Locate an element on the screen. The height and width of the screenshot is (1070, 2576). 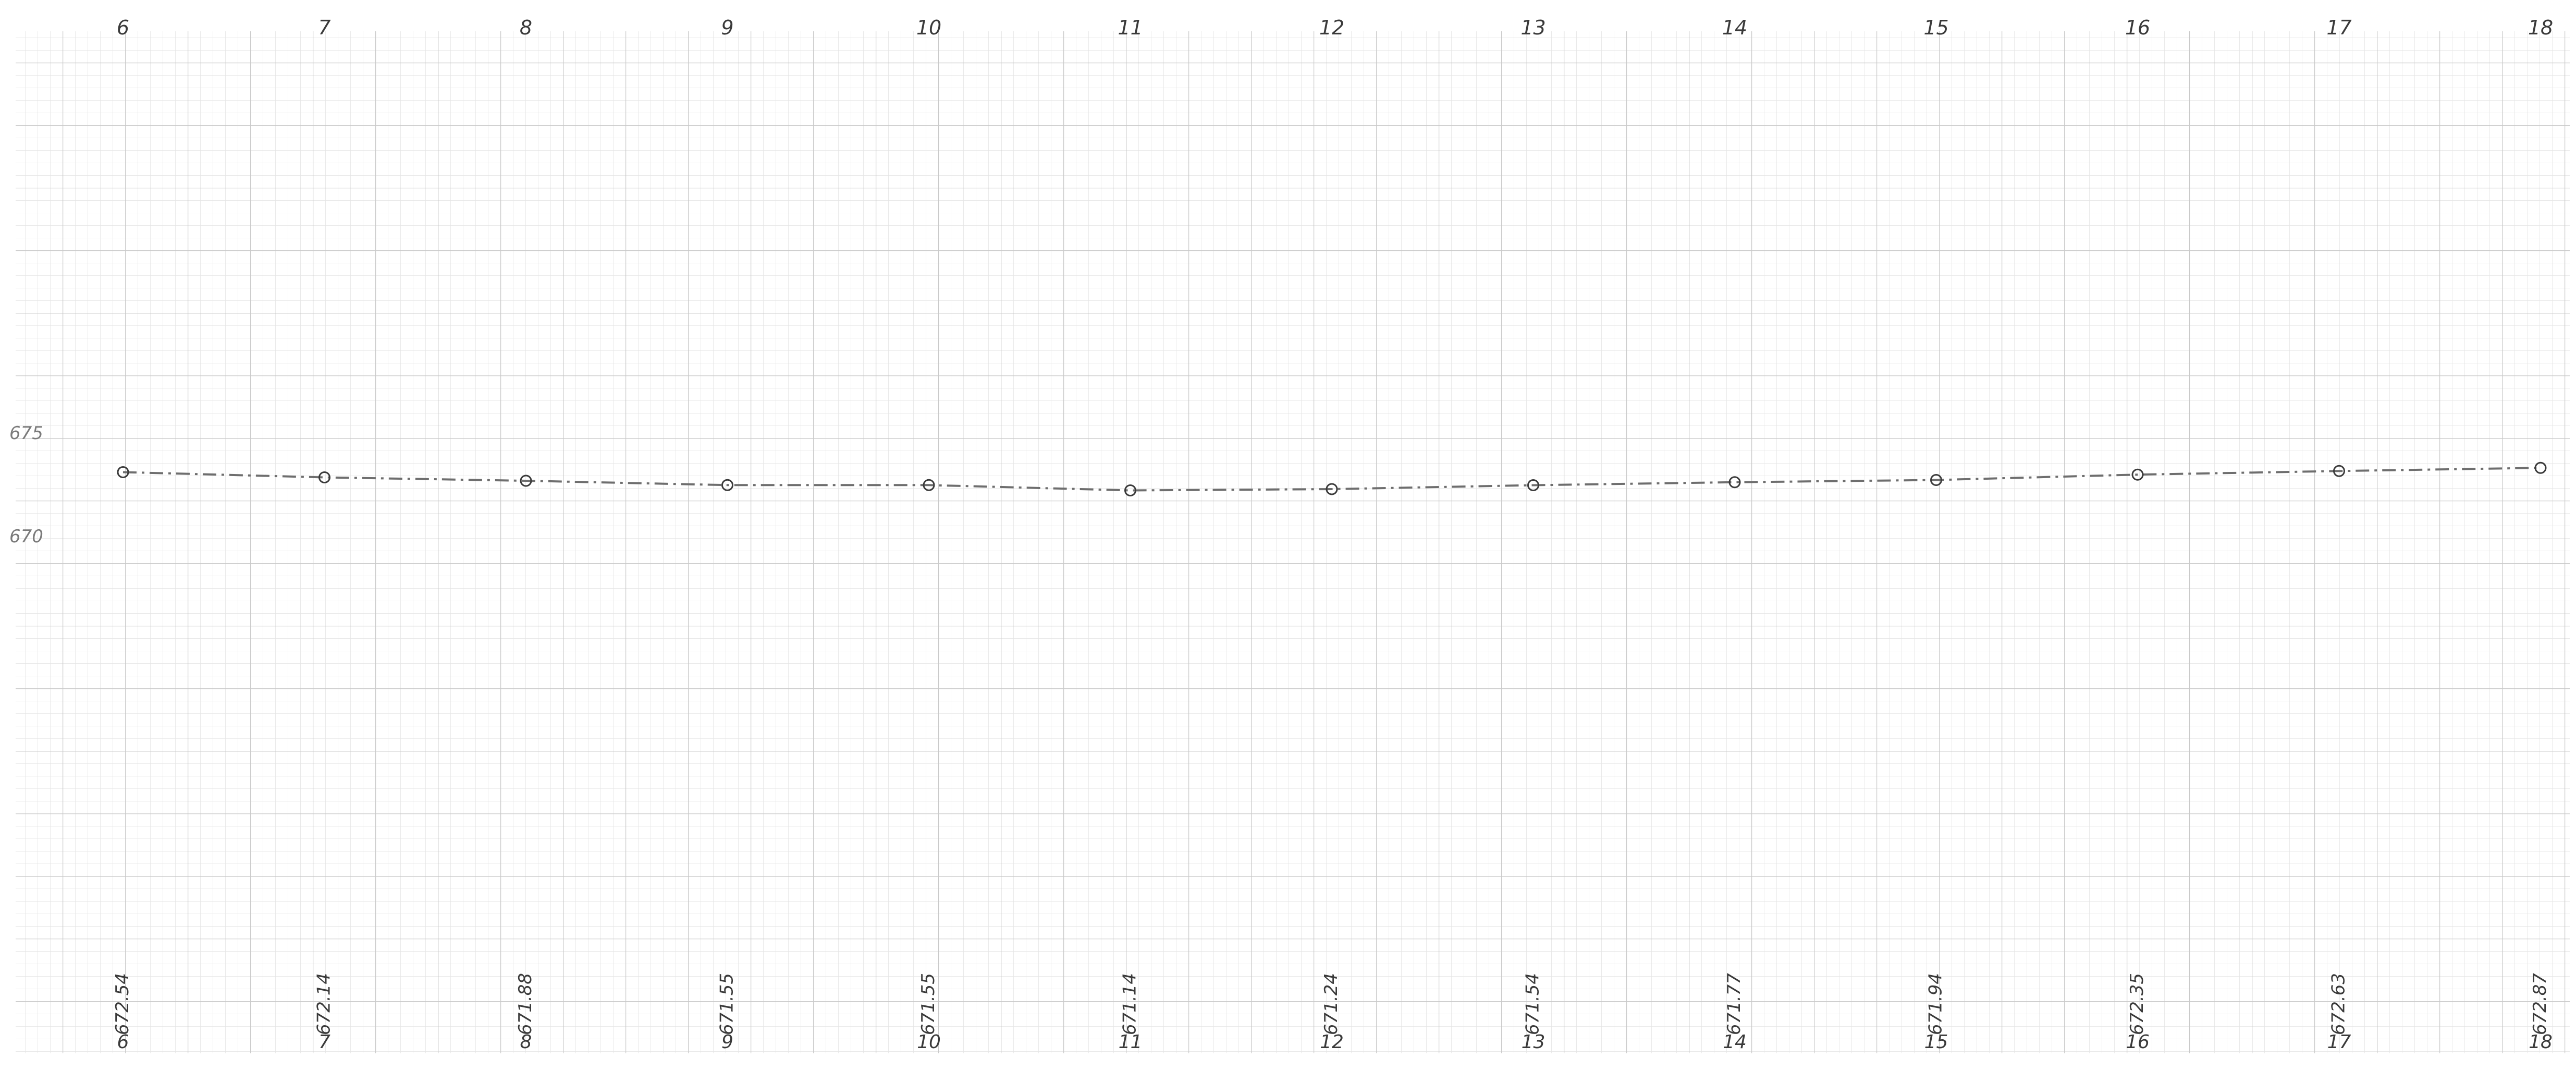
x-tick-label-top: 8 is located at coordinates (526, 27).